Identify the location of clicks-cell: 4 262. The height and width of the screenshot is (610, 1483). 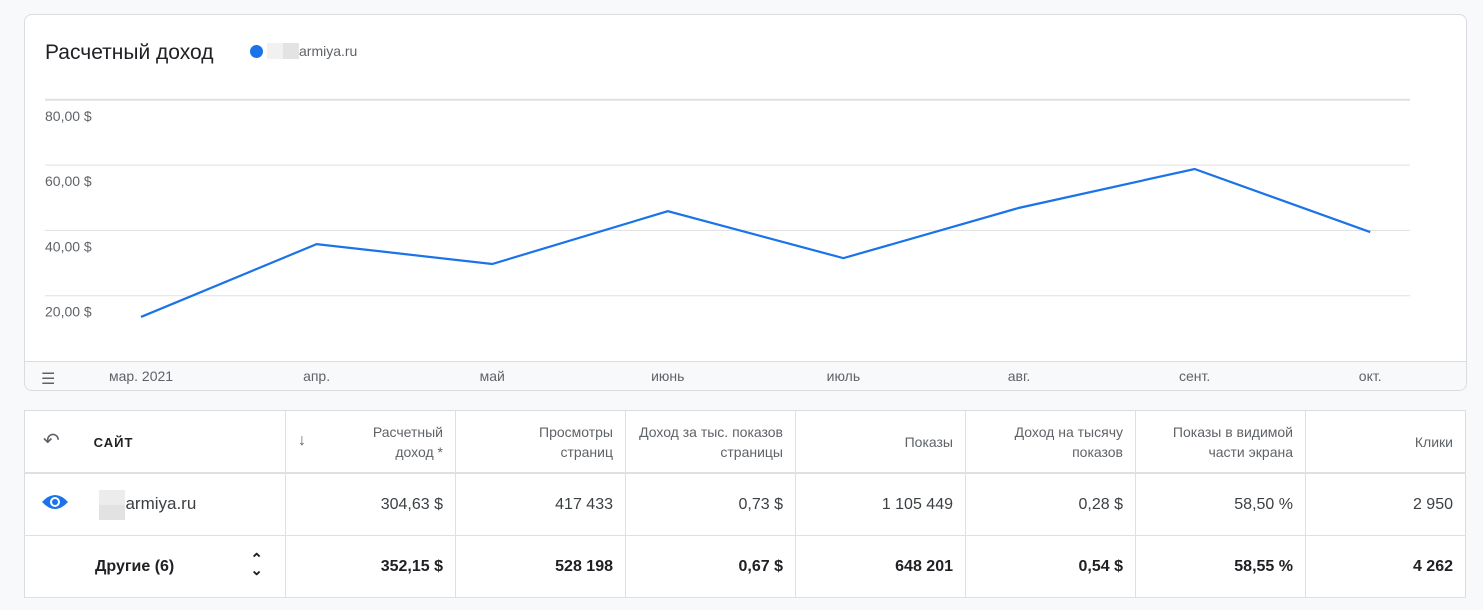
(1385, 566).